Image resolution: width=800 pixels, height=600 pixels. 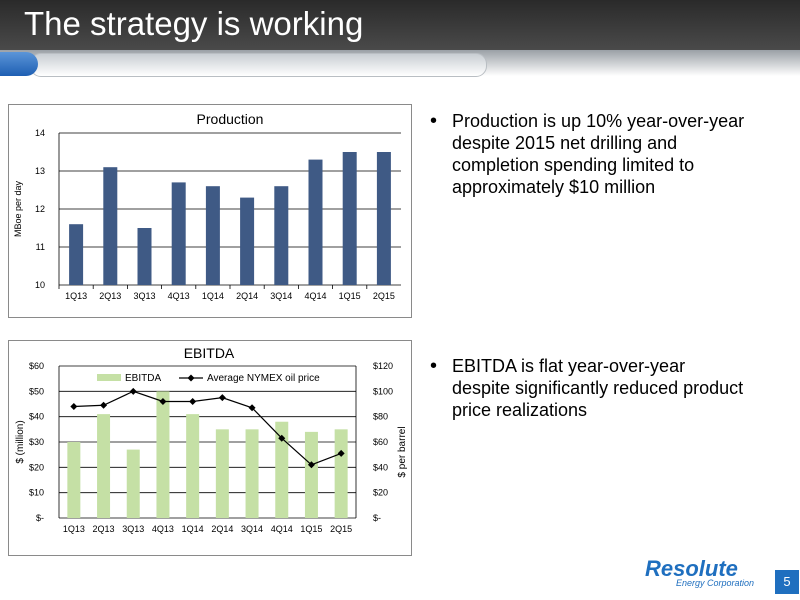 I want to click on y-axis-label: MBoe per day, so click(x=18, y=208).